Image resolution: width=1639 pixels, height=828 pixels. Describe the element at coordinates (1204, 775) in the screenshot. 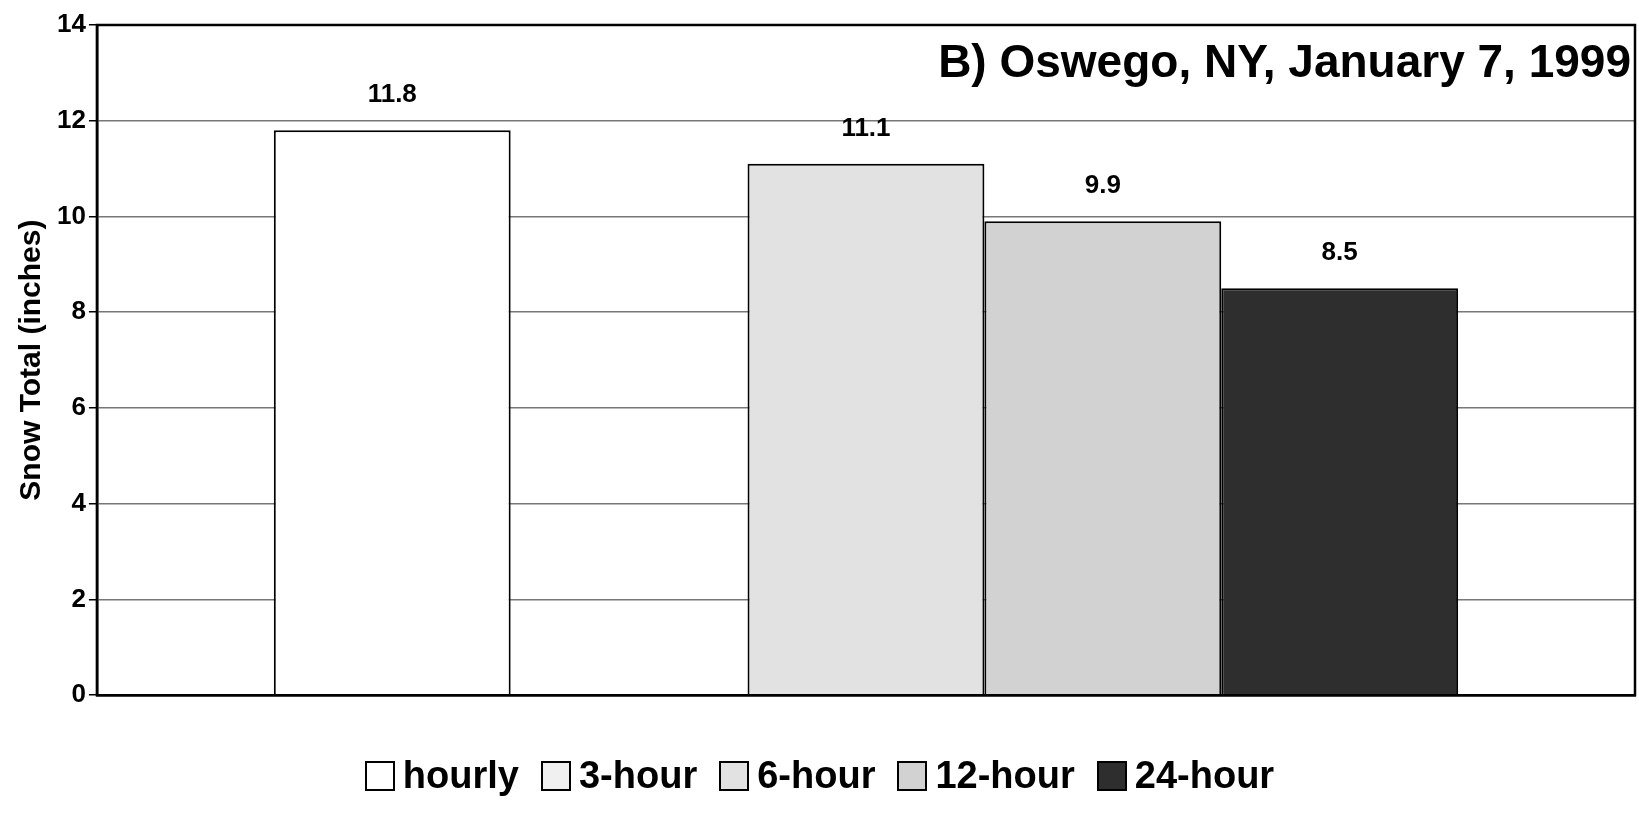

I see `legend-label: 24-hour` at that location.